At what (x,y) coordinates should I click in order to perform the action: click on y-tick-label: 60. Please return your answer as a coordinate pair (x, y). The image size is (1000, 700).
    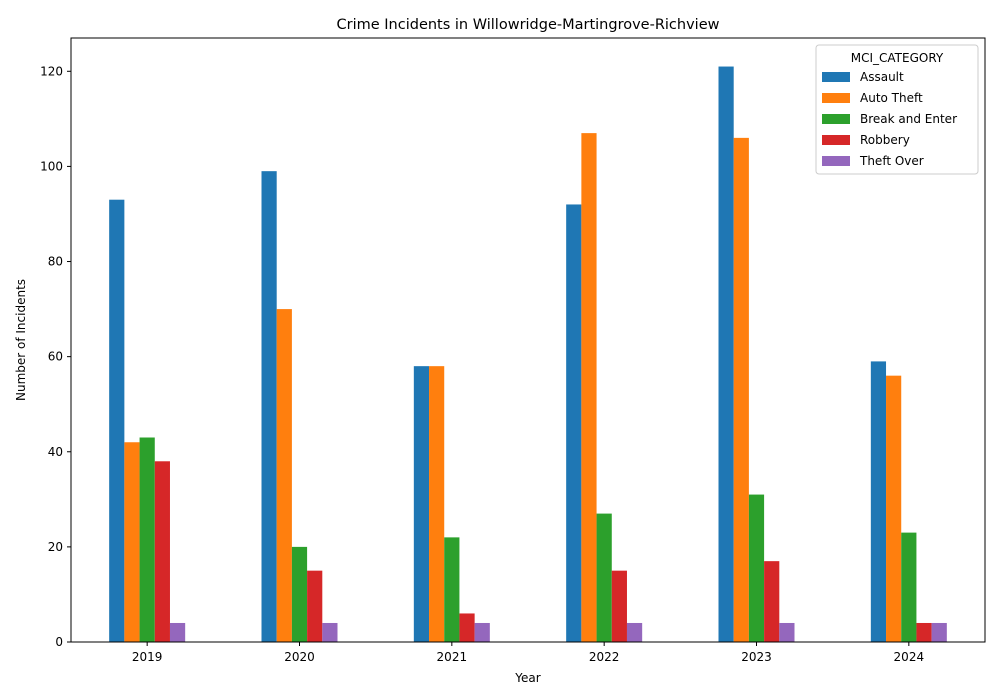
    Looking at the image, I should click on (55, 357).